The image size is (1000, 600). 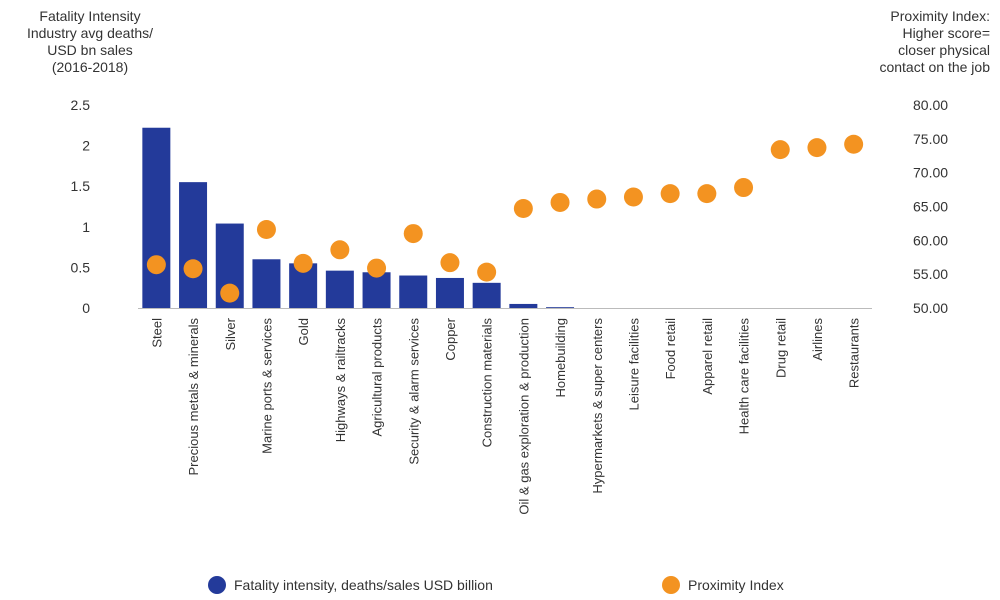 I want to click on category-label: Drug retail, so click(x=780, y=348).